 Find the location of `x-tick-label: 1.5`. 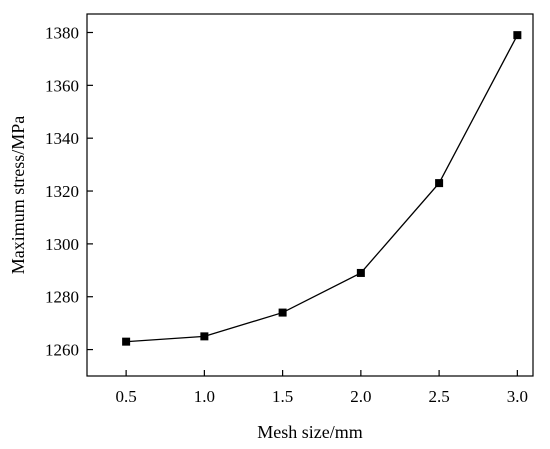

x-tick-label: 1.5 is located at coordinates (282, 396).